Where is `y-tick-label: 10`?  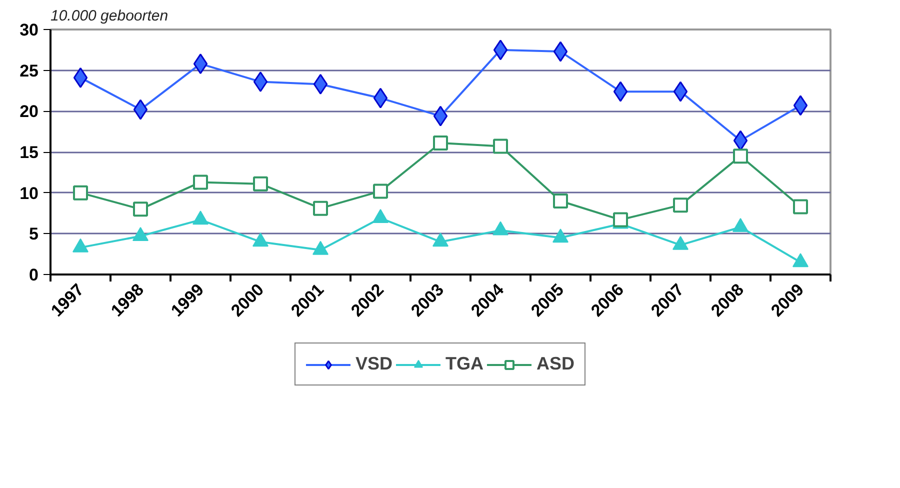
y-tick-label: 10 is located at coordinates (29, 193).